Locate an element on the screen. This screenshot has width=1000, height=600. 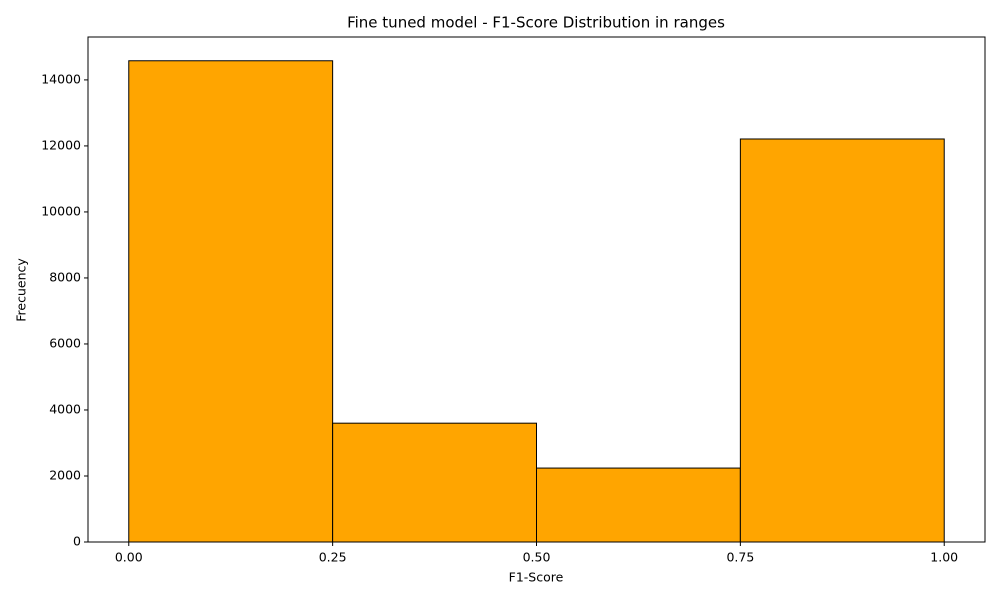
y-tick-label: 4000 is located at coordinates (65, 408).